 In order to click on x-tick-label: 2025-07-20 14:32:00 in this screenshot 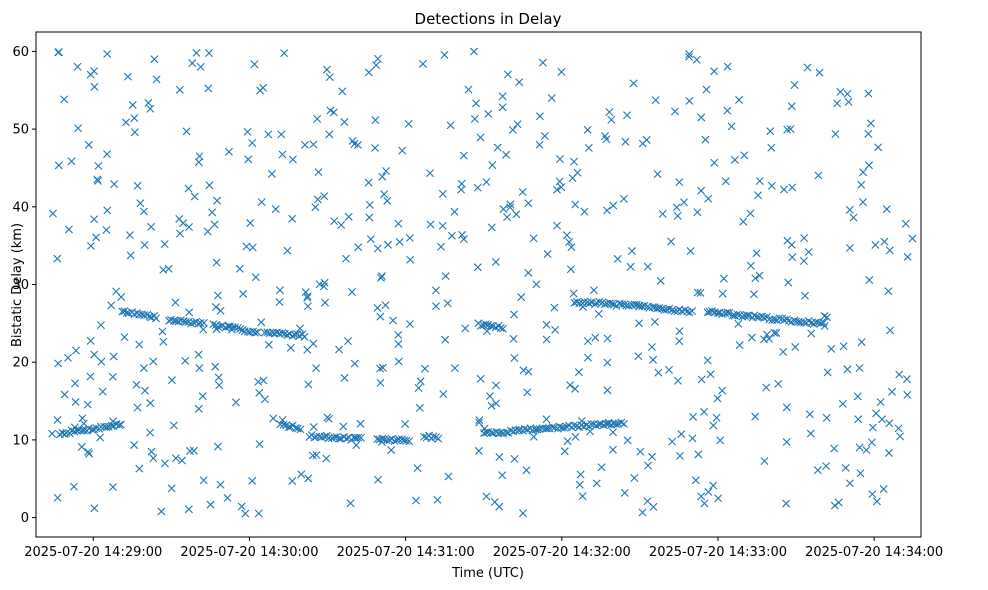, I will do `click(562, 552)`.